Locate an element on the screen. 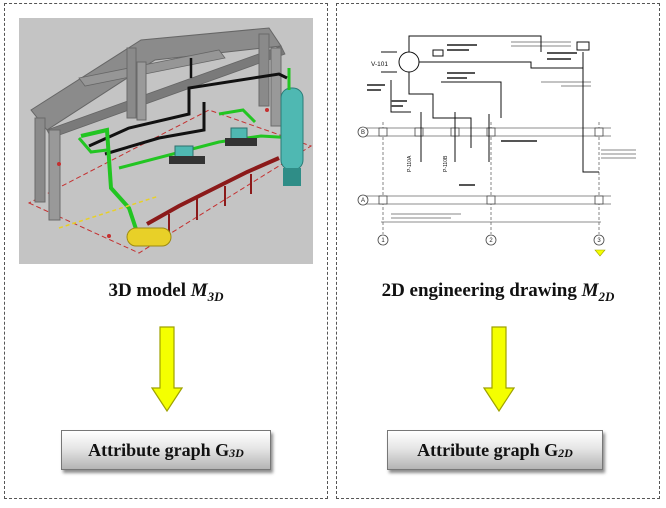  pump-label-b: P-110B is located at coordinates (446, 163).